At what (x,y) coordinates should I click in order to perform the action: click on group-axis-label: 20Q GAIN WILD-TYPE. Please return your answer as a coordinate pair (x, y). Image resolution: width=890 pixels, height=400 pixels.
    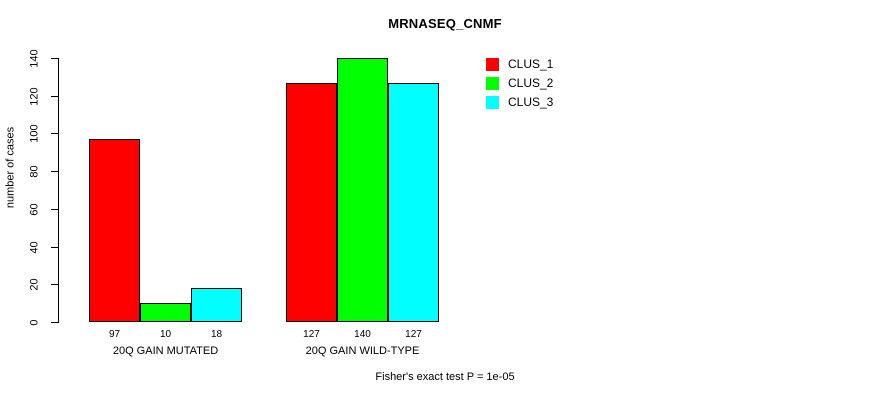
    Looking at the image, I should click on (362, 351).